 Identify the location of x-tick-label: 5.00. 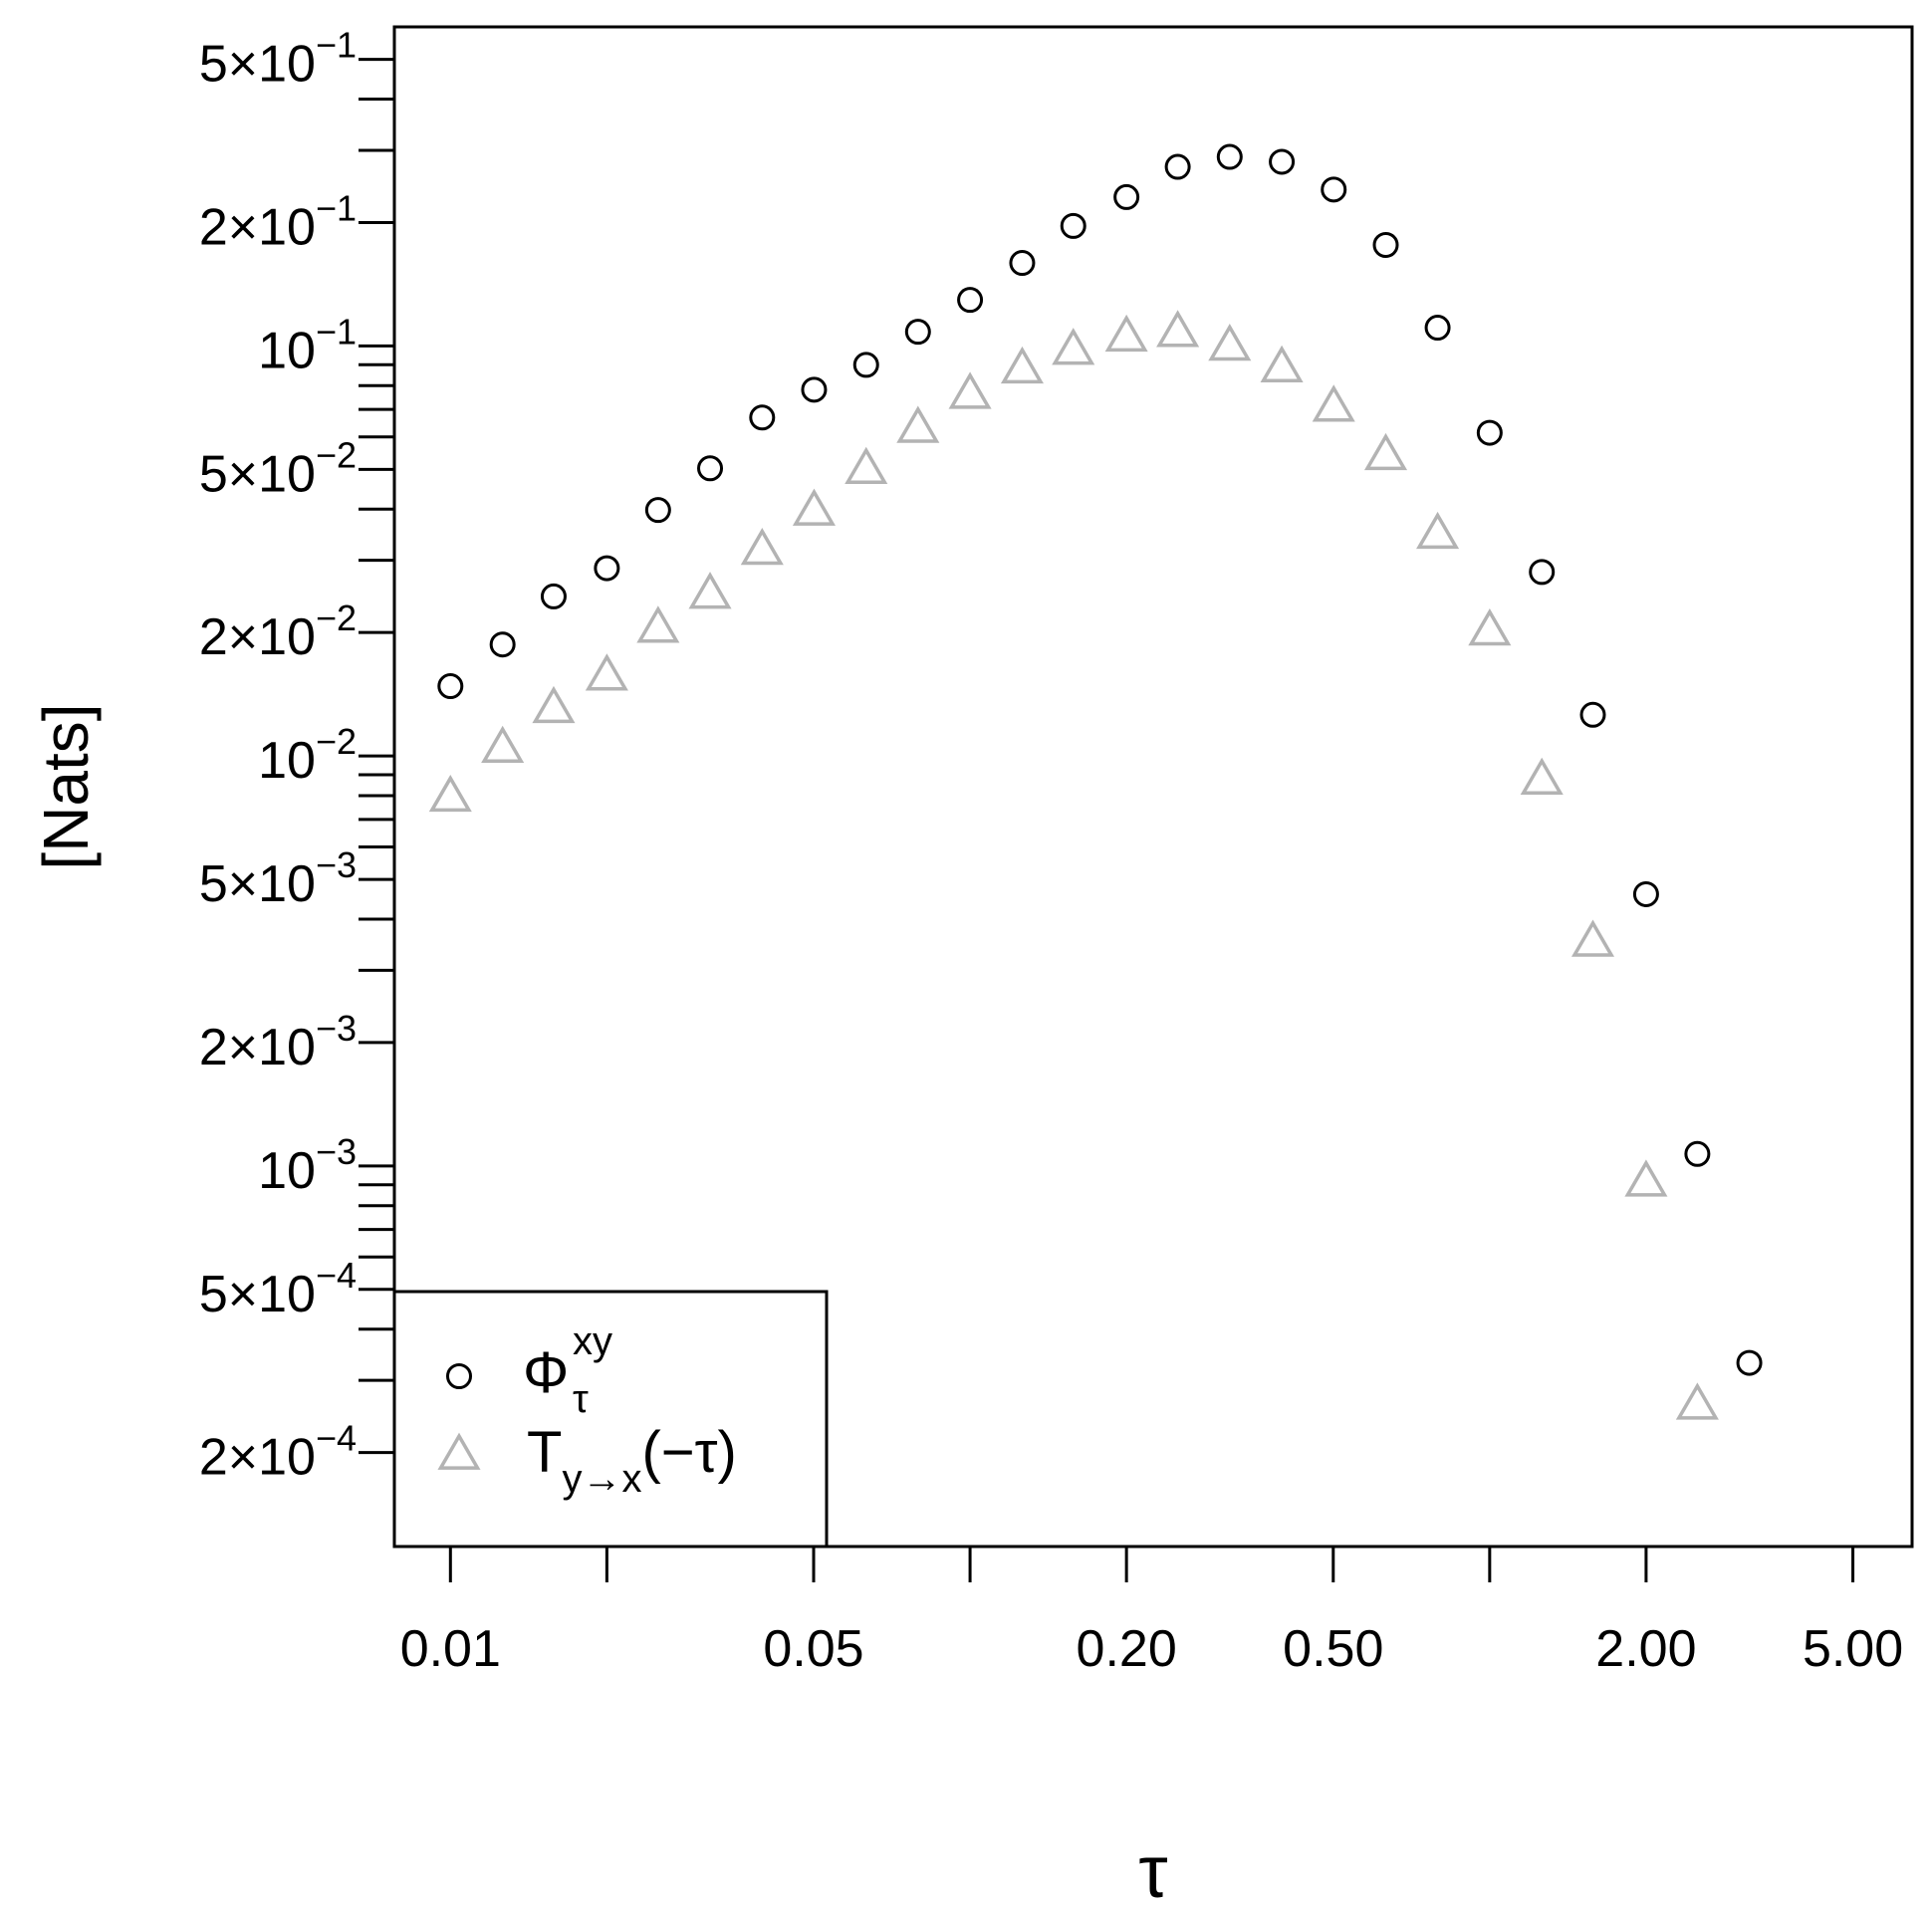
(1853, 1649).